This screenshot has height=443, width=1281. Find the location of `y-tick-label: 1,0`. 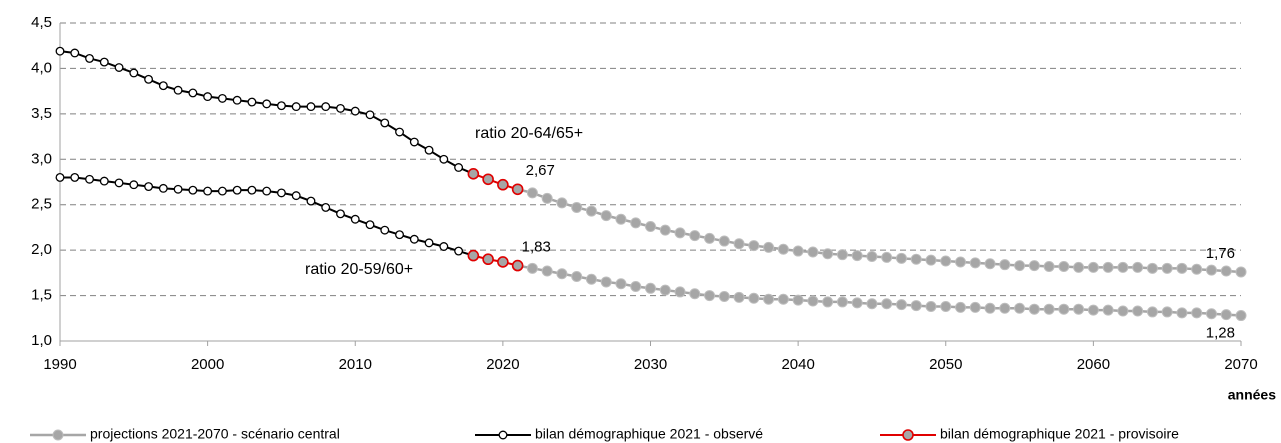

y-tick-label: 1,0 is located at coordinates (41, 340).